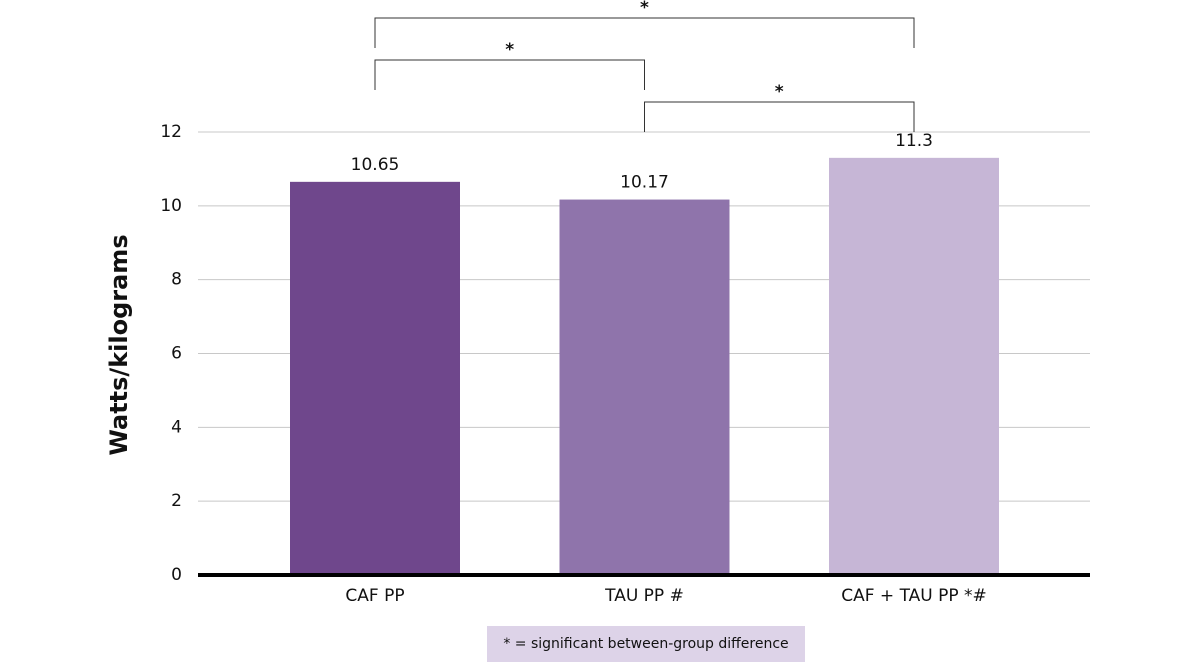 Image resolution: width=1200 pixels, height=662 pixels. I want to click on note-box, so click(646, 644).